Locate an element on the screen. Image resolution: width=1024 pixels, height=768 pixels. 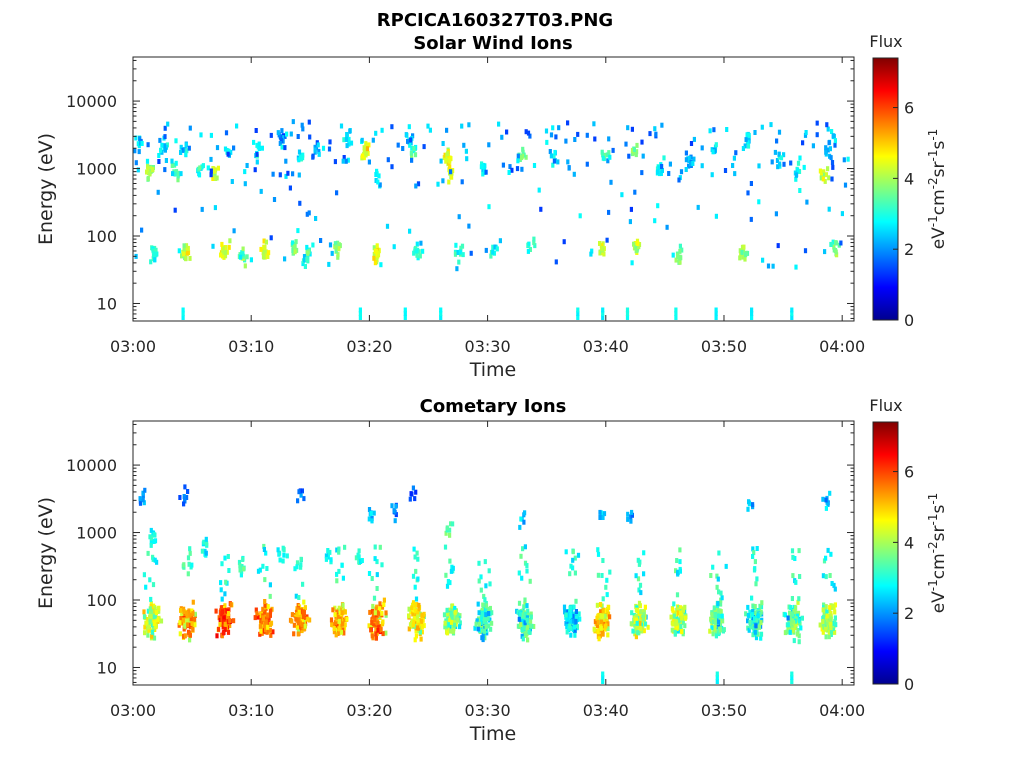
panel-title-cometary: Cometary Ions is located at coordinates (493, 406).